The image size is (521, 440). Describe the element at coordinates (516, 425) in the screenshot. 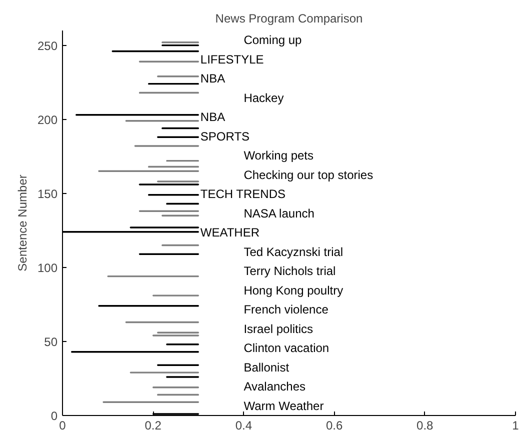

I see `x-tick-label: 1` at that location.